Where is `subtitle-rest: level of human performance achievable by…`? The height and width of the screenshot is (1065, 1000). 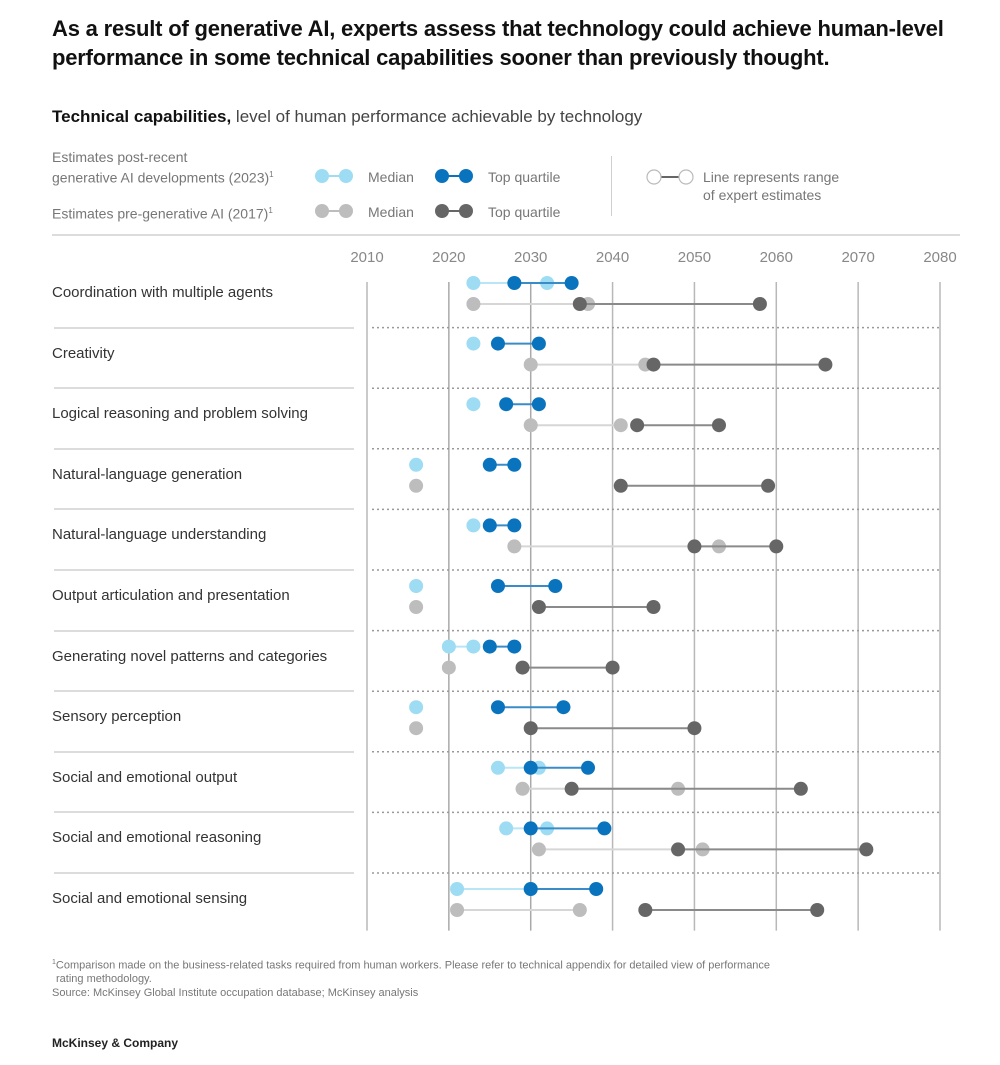 subtitle-rest: level of human performance achievable by… is located at coordinates (437, 116).